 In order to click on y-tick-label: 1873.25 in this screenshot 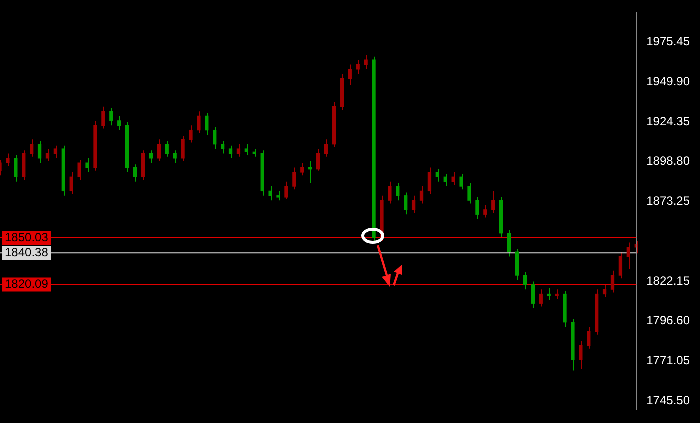, I will do `click(668, 201)`.